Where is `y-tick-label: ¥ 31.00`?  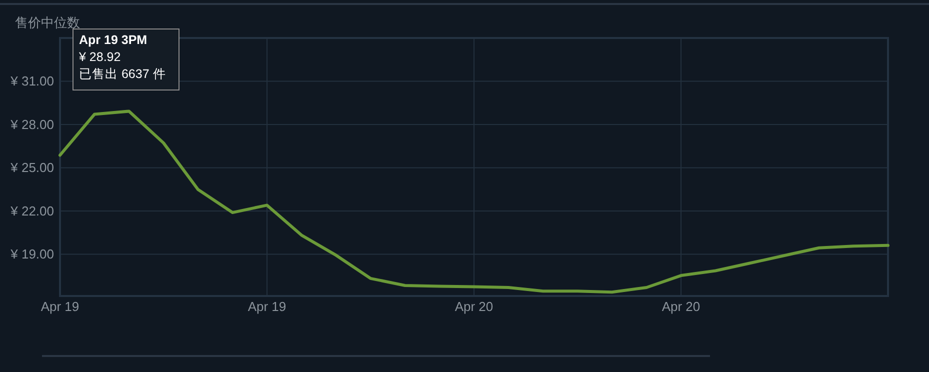
y-tick-label: ¥ 31.00 is located at coordinates (32, 81).